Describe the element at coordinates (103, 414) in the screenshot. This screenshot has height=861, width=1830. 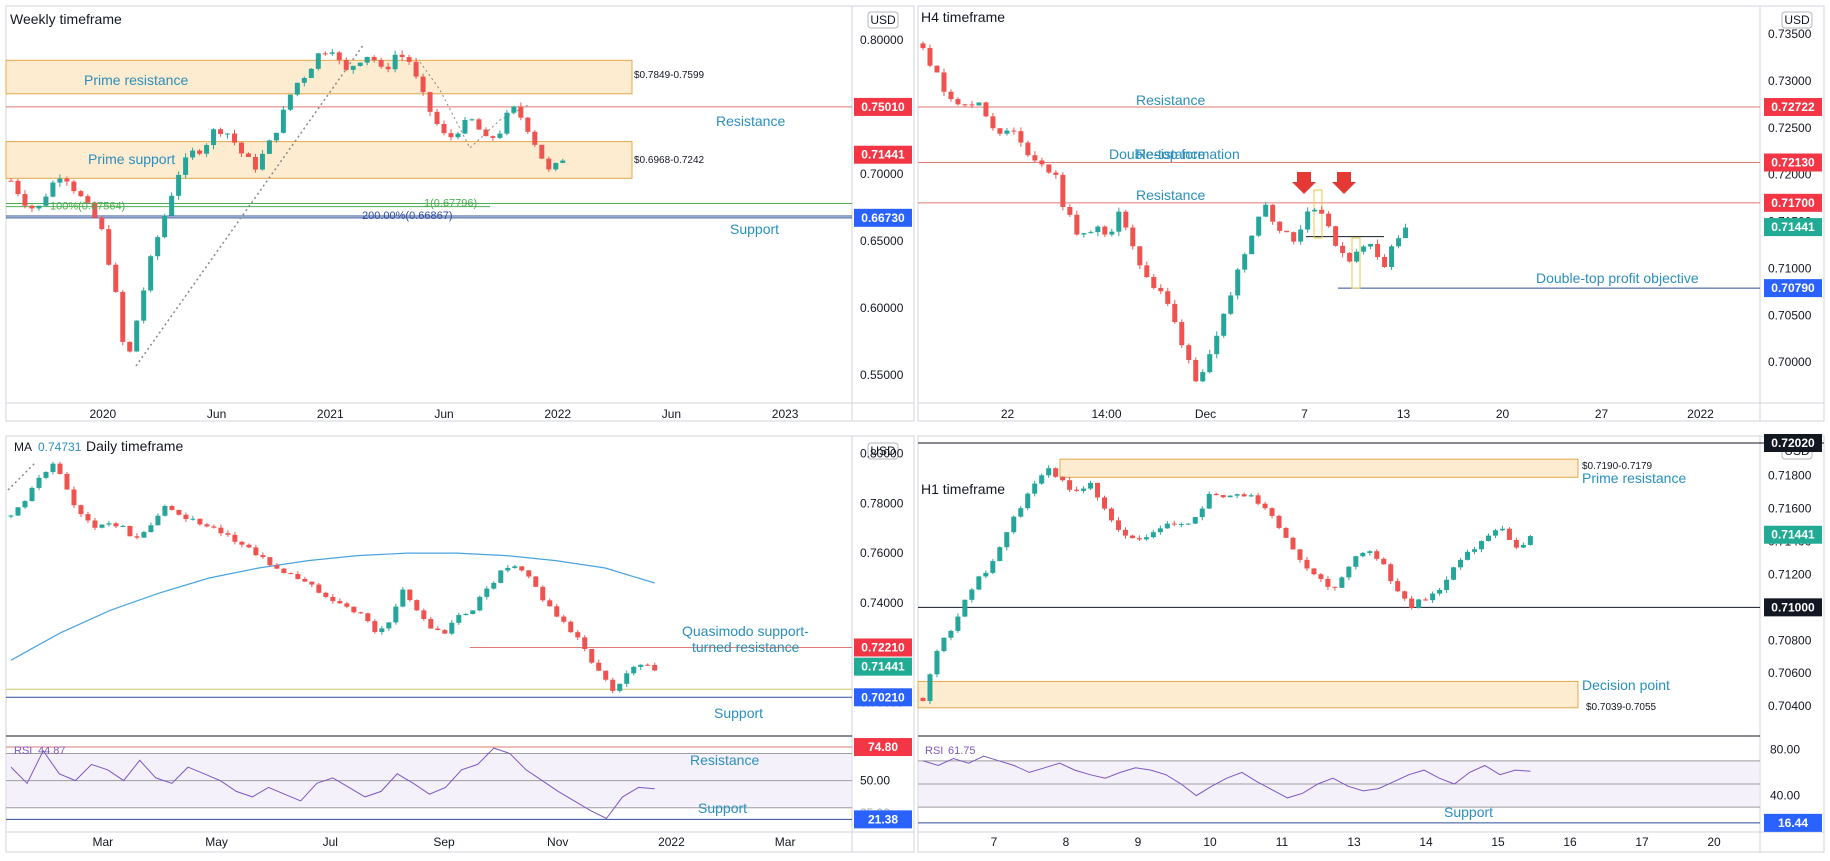
I see `x-tick-label: 2020` at that location.